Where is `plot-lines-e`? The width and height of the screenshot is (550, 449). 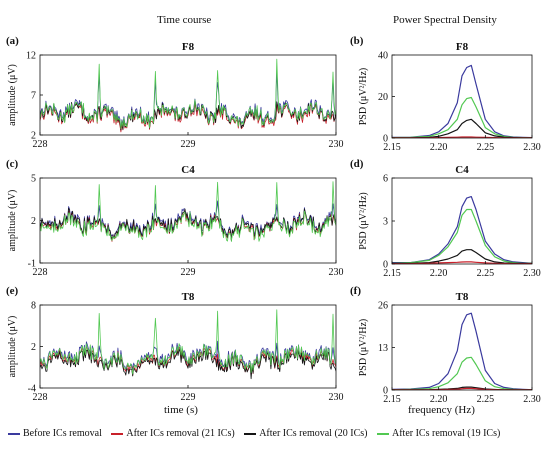 plot-lines-e is located at coordinates (188, 344).